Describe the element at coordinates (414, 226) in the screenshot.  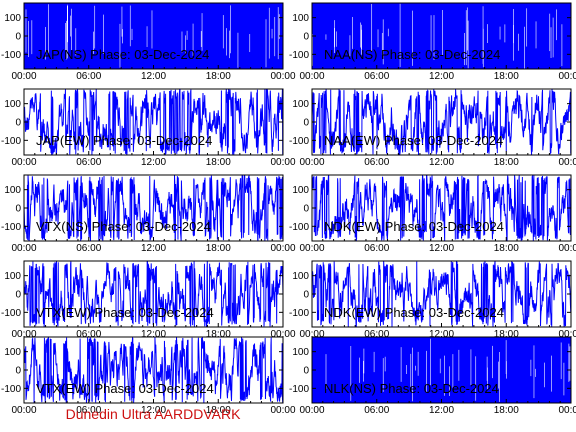
I see `panel-title: NDK(EW) Phase: 03-Dec-2024` at that location.